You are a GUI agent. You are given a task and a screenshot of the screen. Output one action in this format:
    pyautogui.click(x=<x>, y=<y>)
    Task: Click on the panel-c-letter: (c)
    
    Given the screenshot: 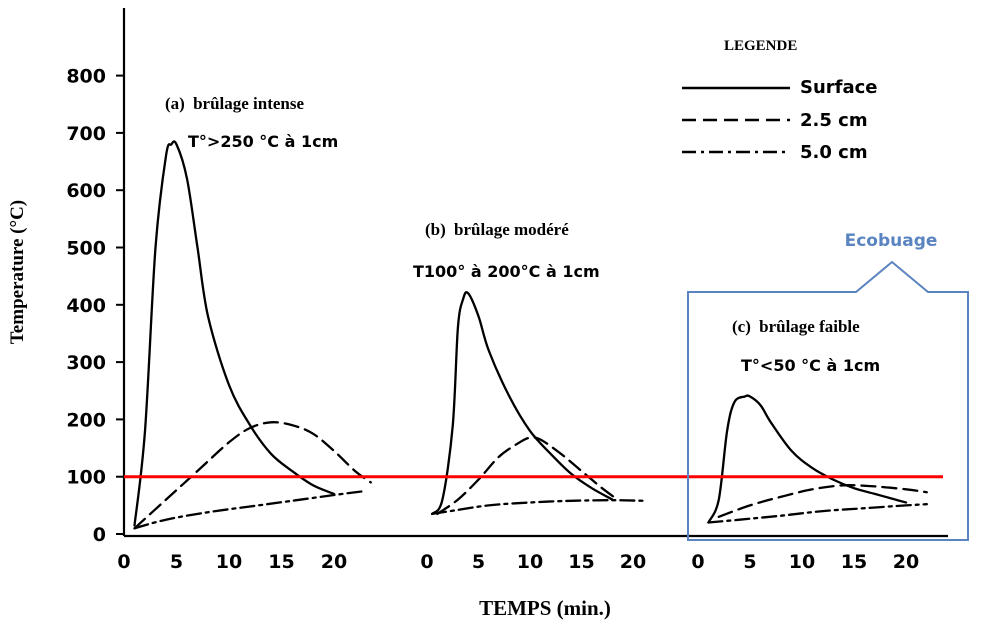 What is the action you would take?
    pyautogui.click(x=741, y=326)
    